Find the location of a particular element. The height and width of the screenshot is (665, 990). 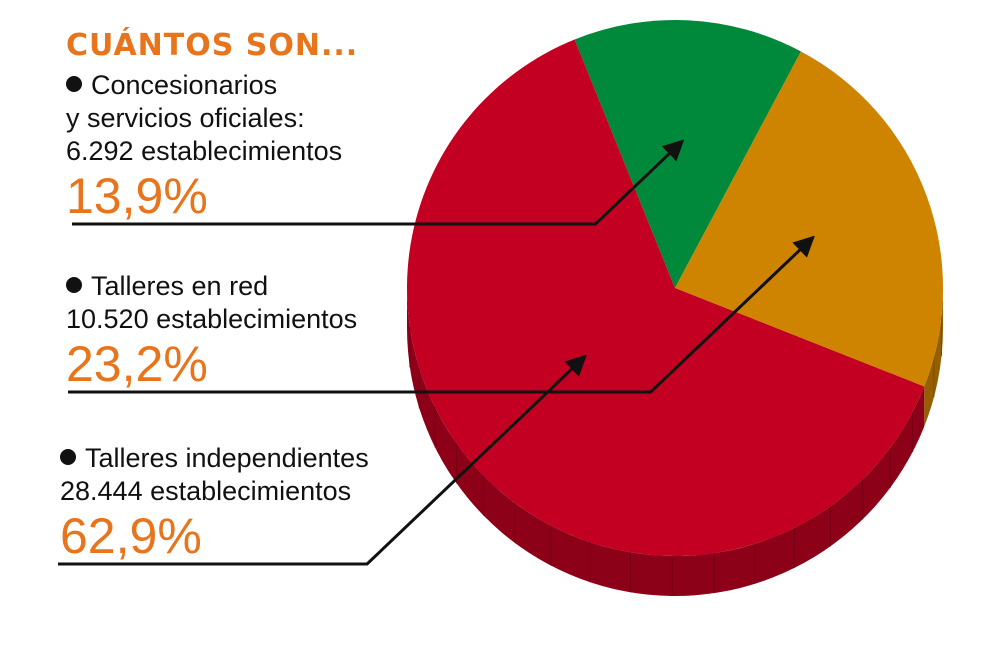

legend-line: Talleres independientes is located at coordinates (214, 458).